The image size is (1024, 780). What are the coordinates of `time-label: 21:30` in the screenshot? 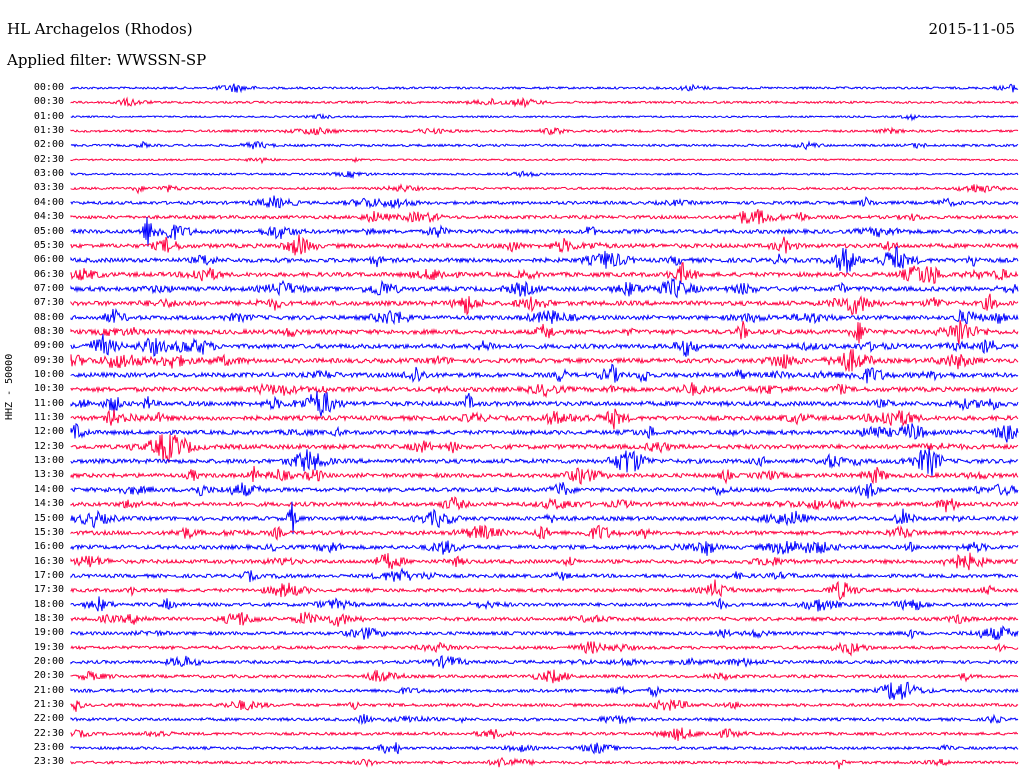 It's located at (48, 705).